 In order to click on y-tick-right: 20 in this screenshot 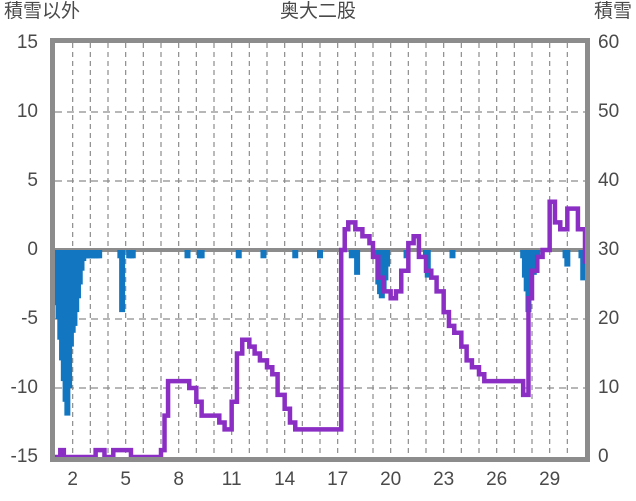, I will do `click(609, 318)`.